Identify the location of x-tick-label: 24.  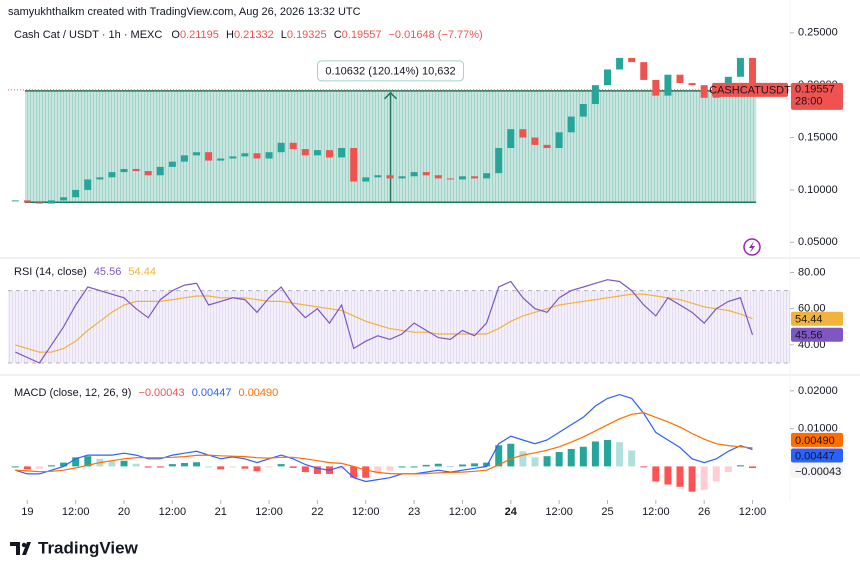
(511, 512).